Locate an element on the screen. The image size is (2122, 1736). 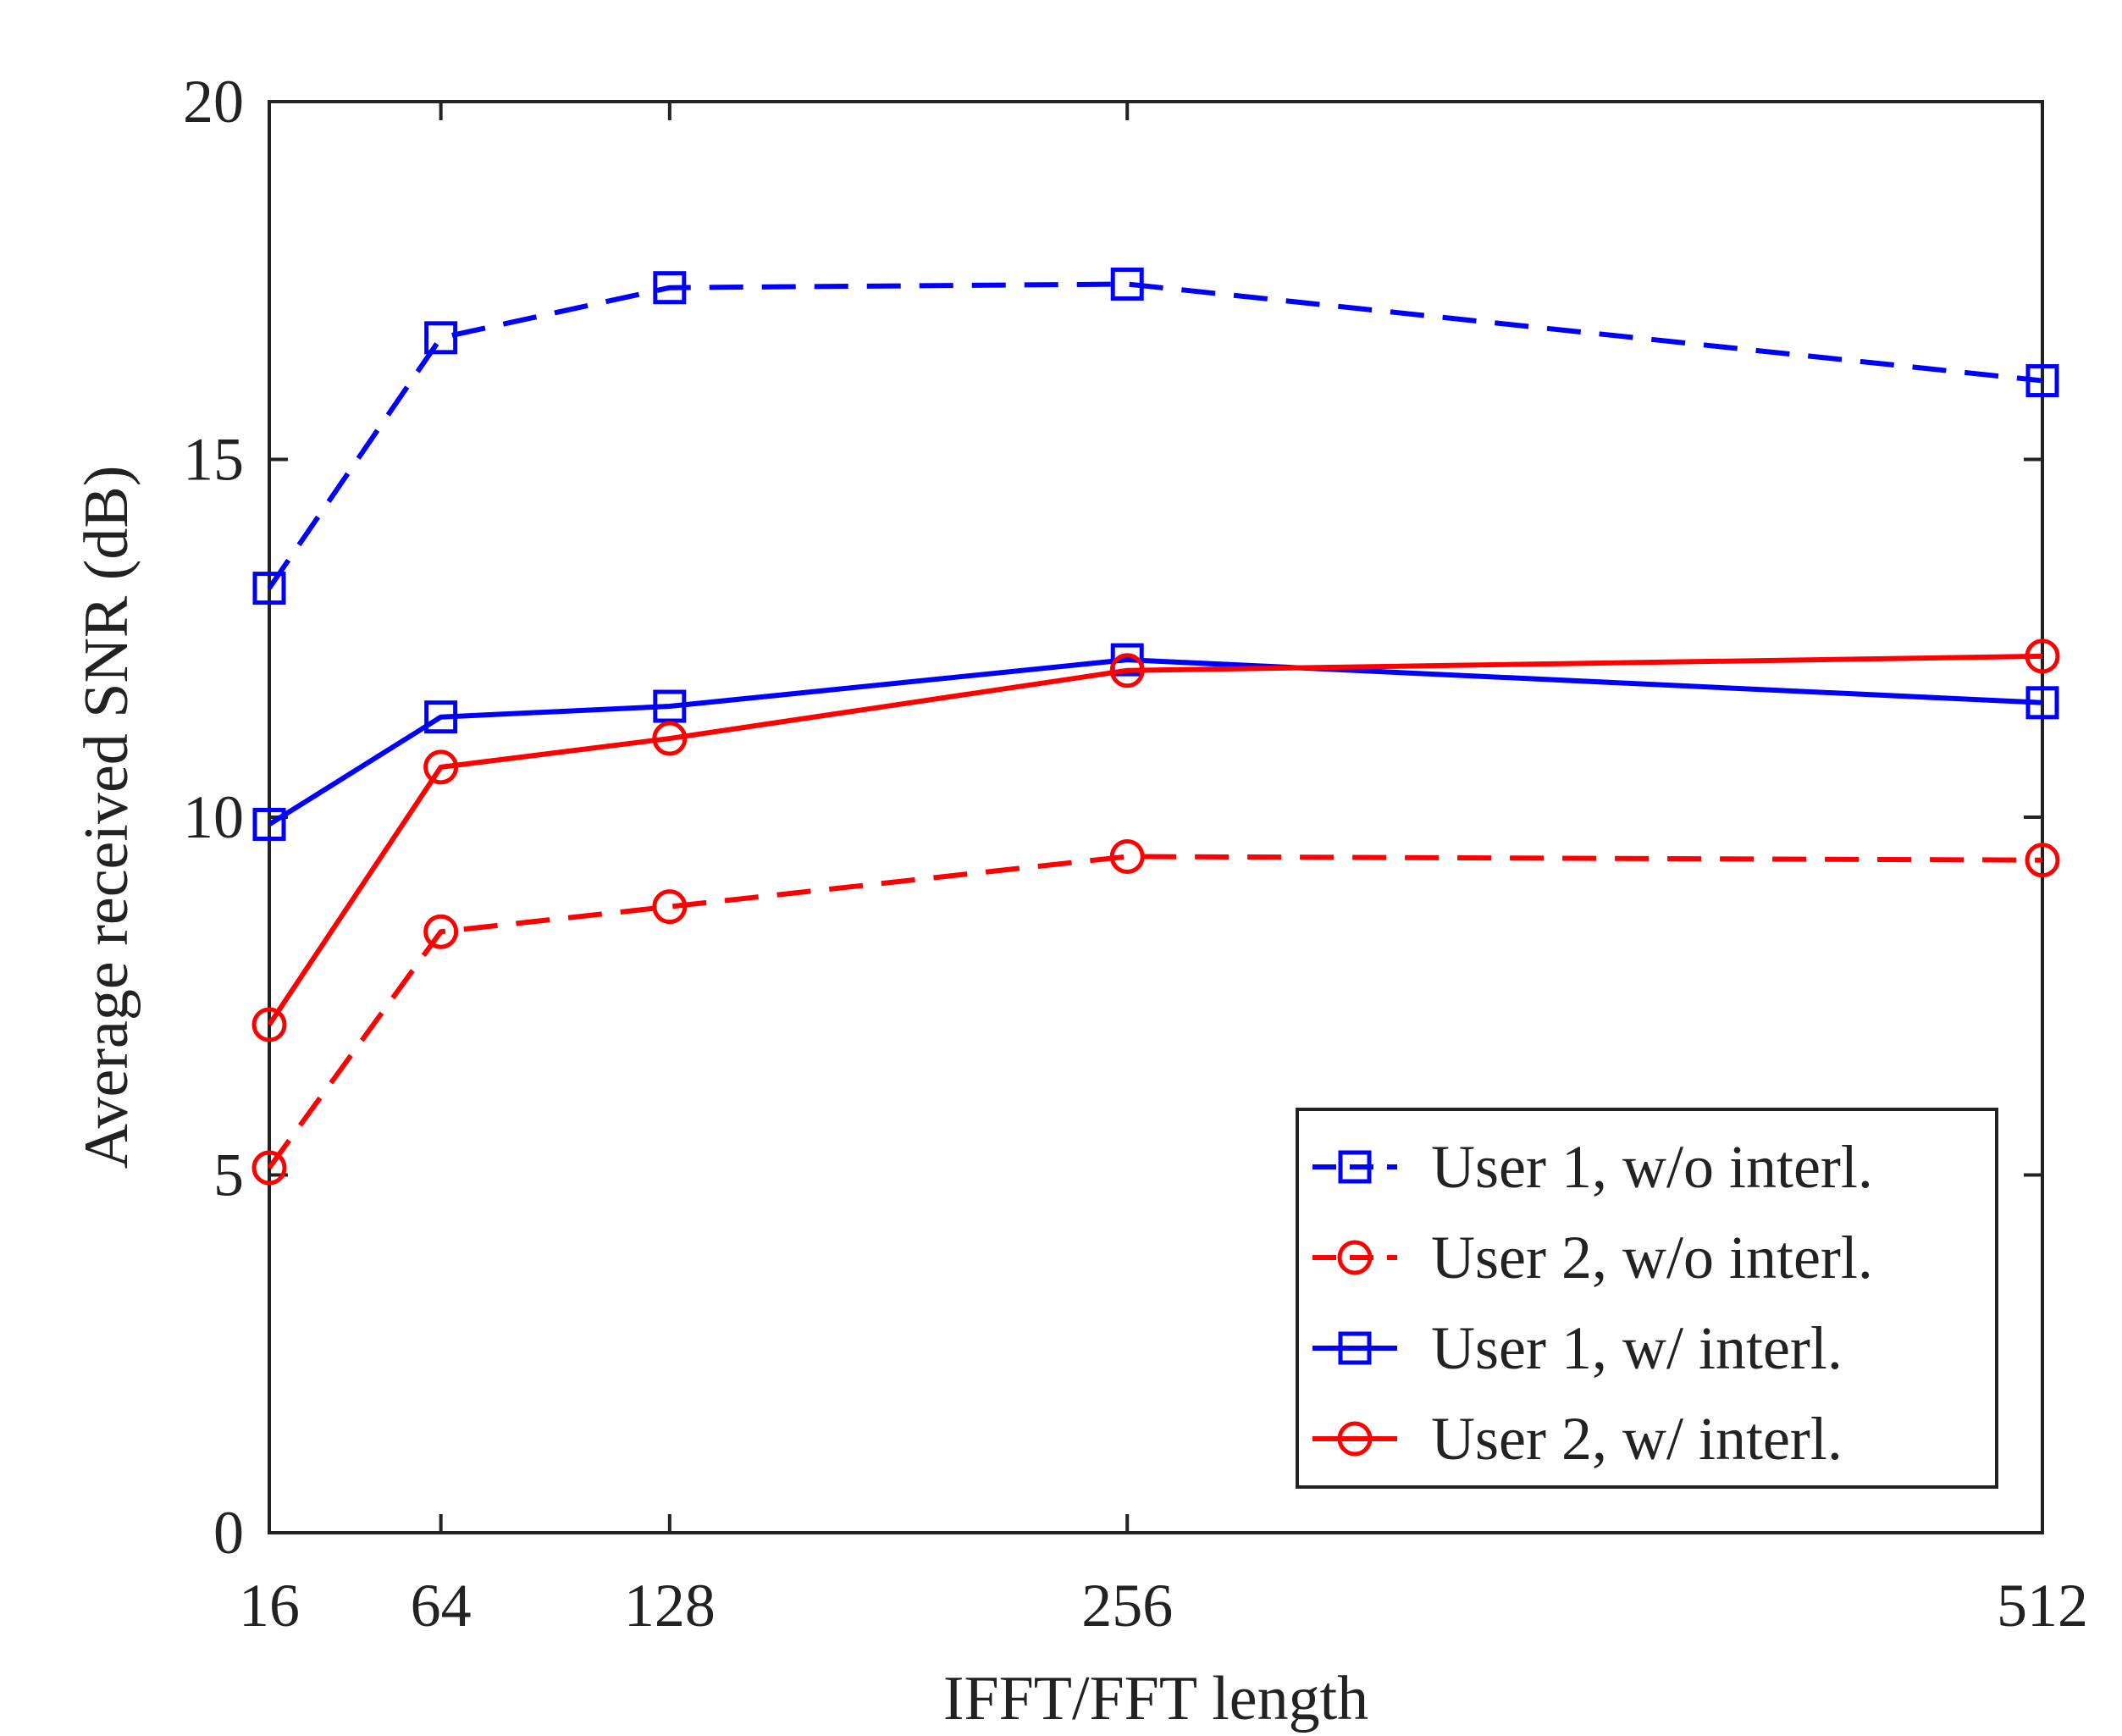
legend-label: User 1, w/ interl. is located at coordinates (1637, 1348).